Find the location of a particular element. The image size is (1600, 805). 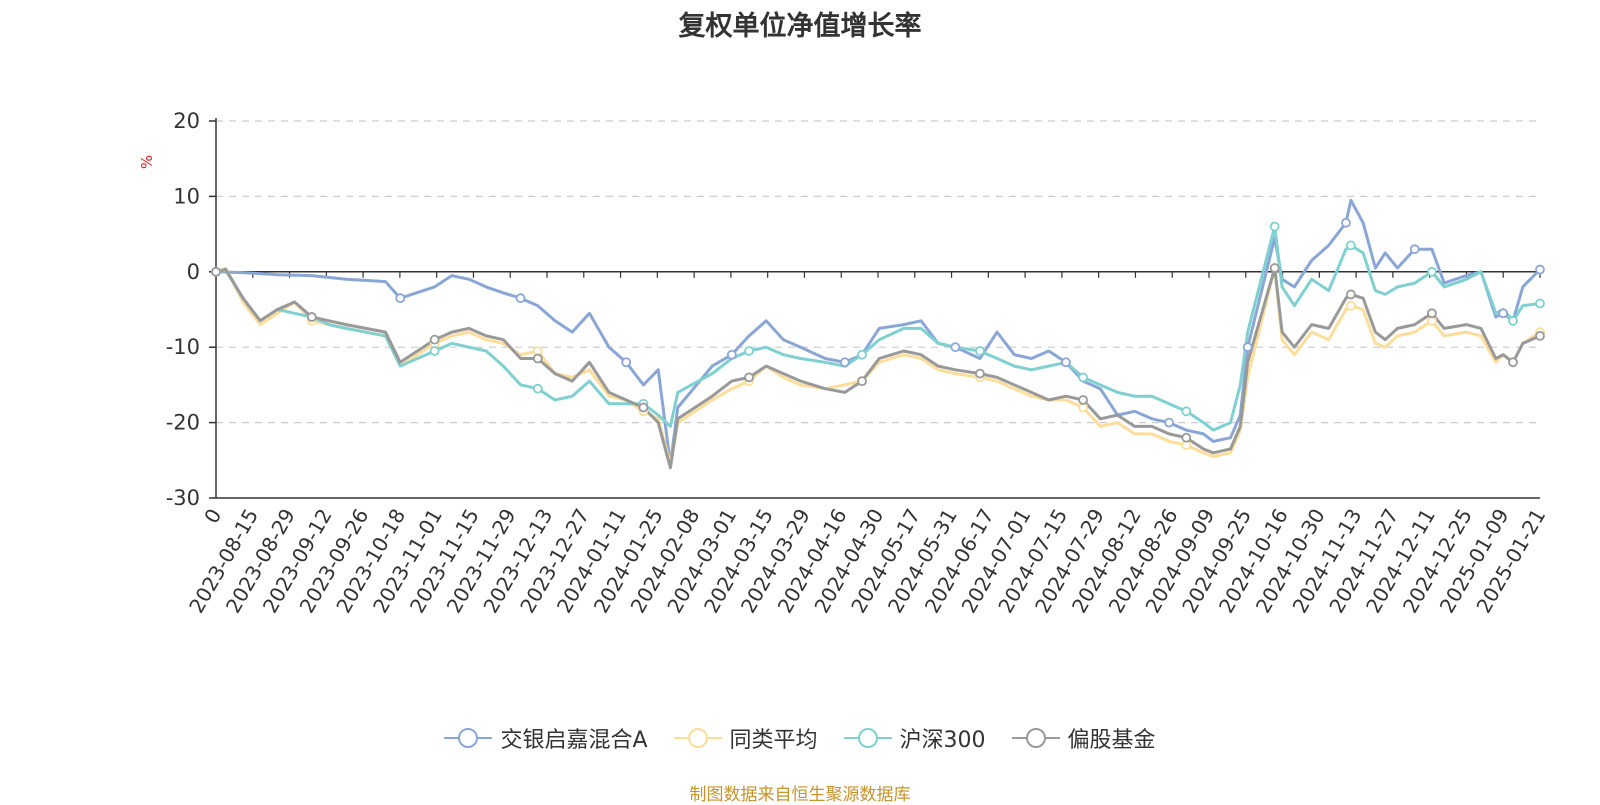

y-tick-label: -10 is located at coordinates (183, 347).